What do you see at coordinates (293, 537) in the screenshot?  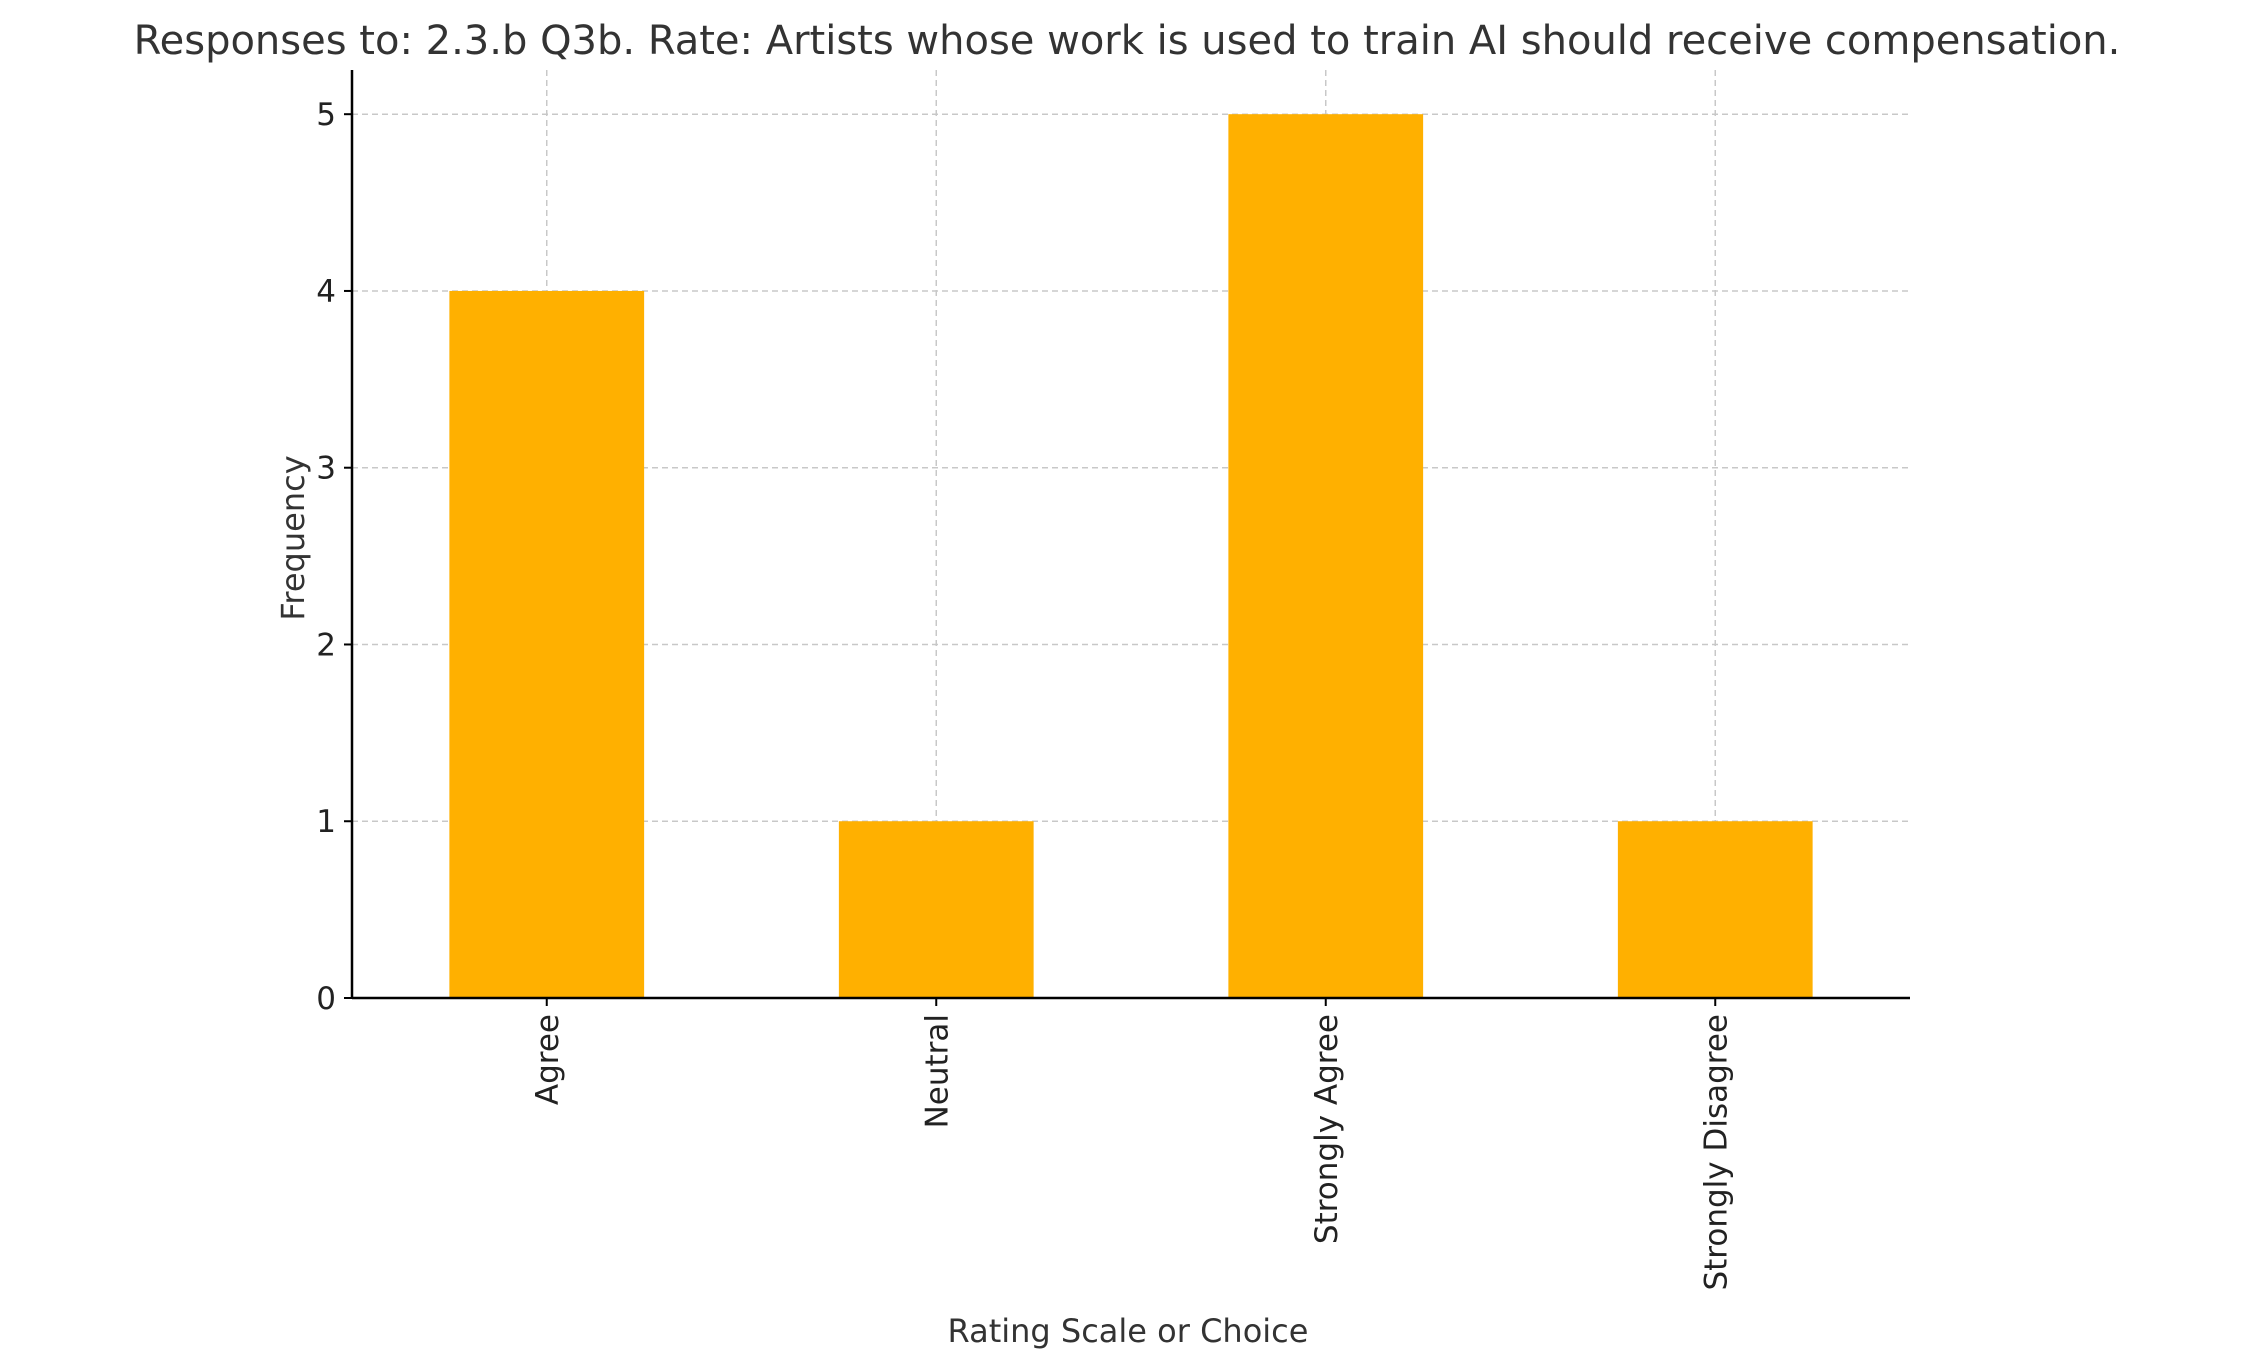 I see `y-axis-label: Frequency` at bounding box center [293, 537].